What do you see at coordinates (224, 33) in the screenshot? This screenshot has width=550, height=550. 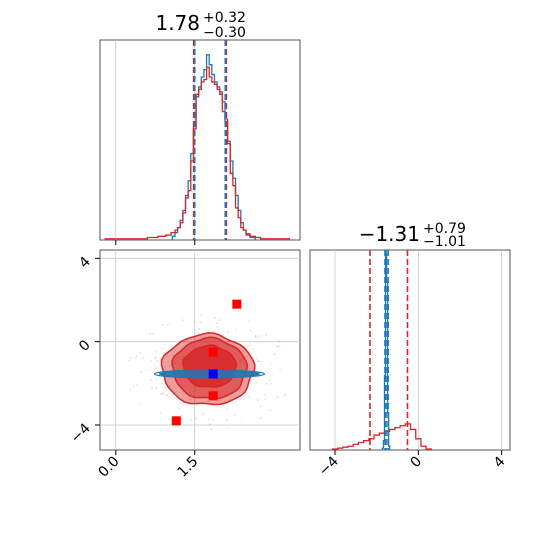 I see `title-minus: −0.30` at bounding box center [224, 33].